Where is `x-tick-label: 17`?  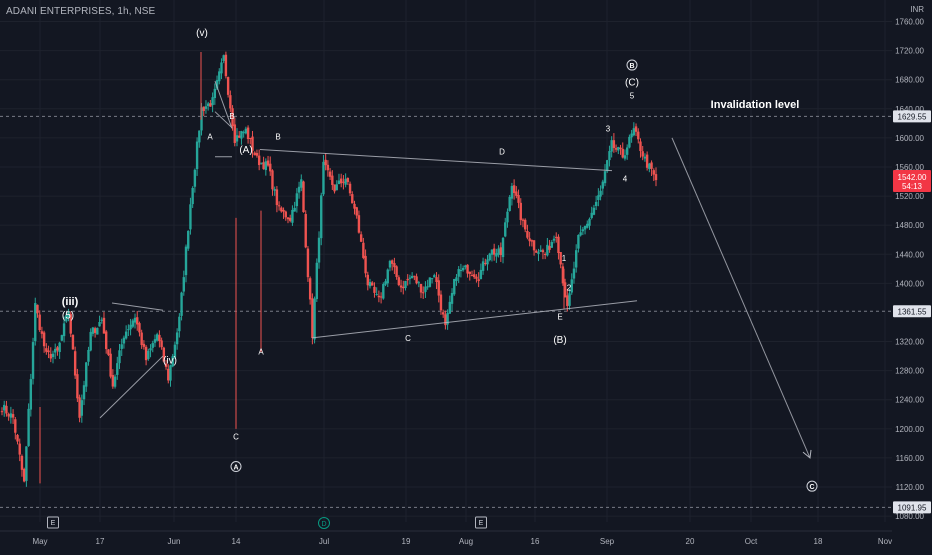
x-tick-label: 17 is located at coordinates (100, 541).